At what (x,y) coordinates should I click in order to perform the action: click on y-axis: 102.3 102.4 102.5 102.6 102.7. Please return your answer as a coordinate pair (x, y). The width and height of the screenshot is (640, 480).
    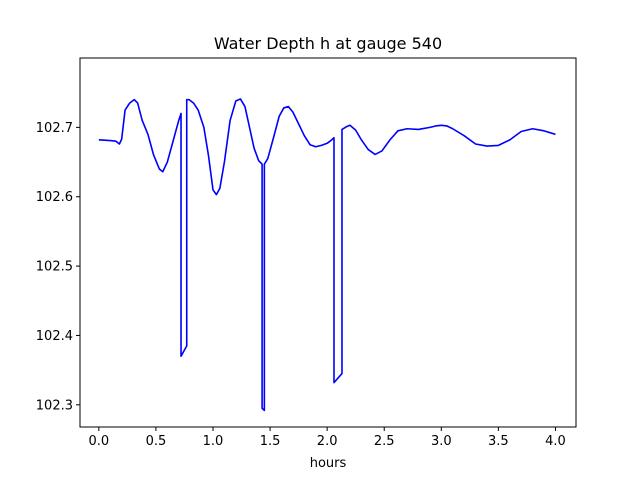
    Looking at the image, I should click on (58, 267).